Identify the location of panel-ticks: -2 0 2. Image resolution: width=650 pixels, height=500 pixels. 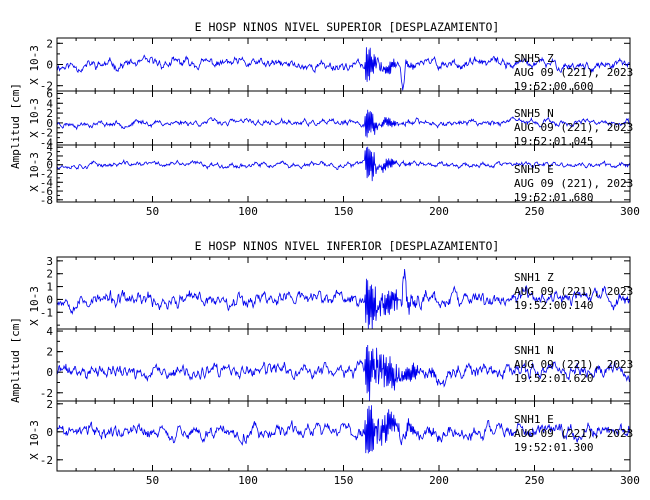
(335, 432).